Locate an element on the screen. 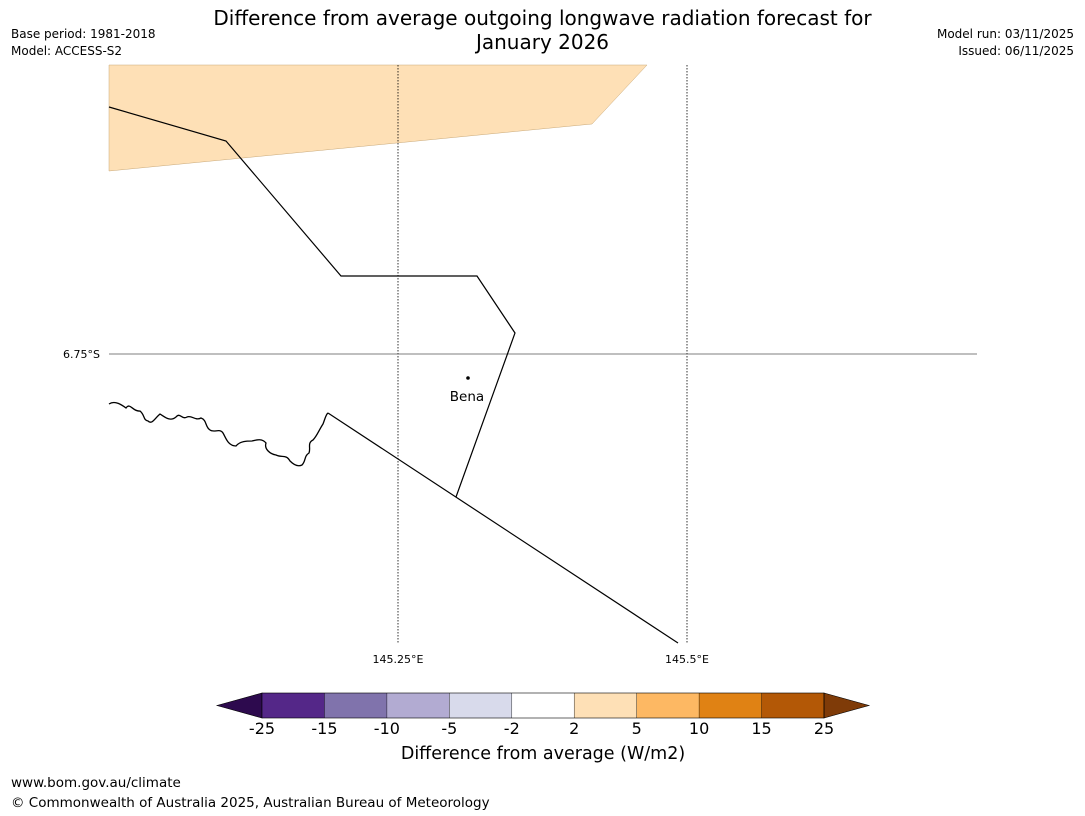 This screenshot has height=816, width=1085. meta-left: Base period: 1981-2018 Model: ACCESS-S2 is located at coordinates (83, 43).